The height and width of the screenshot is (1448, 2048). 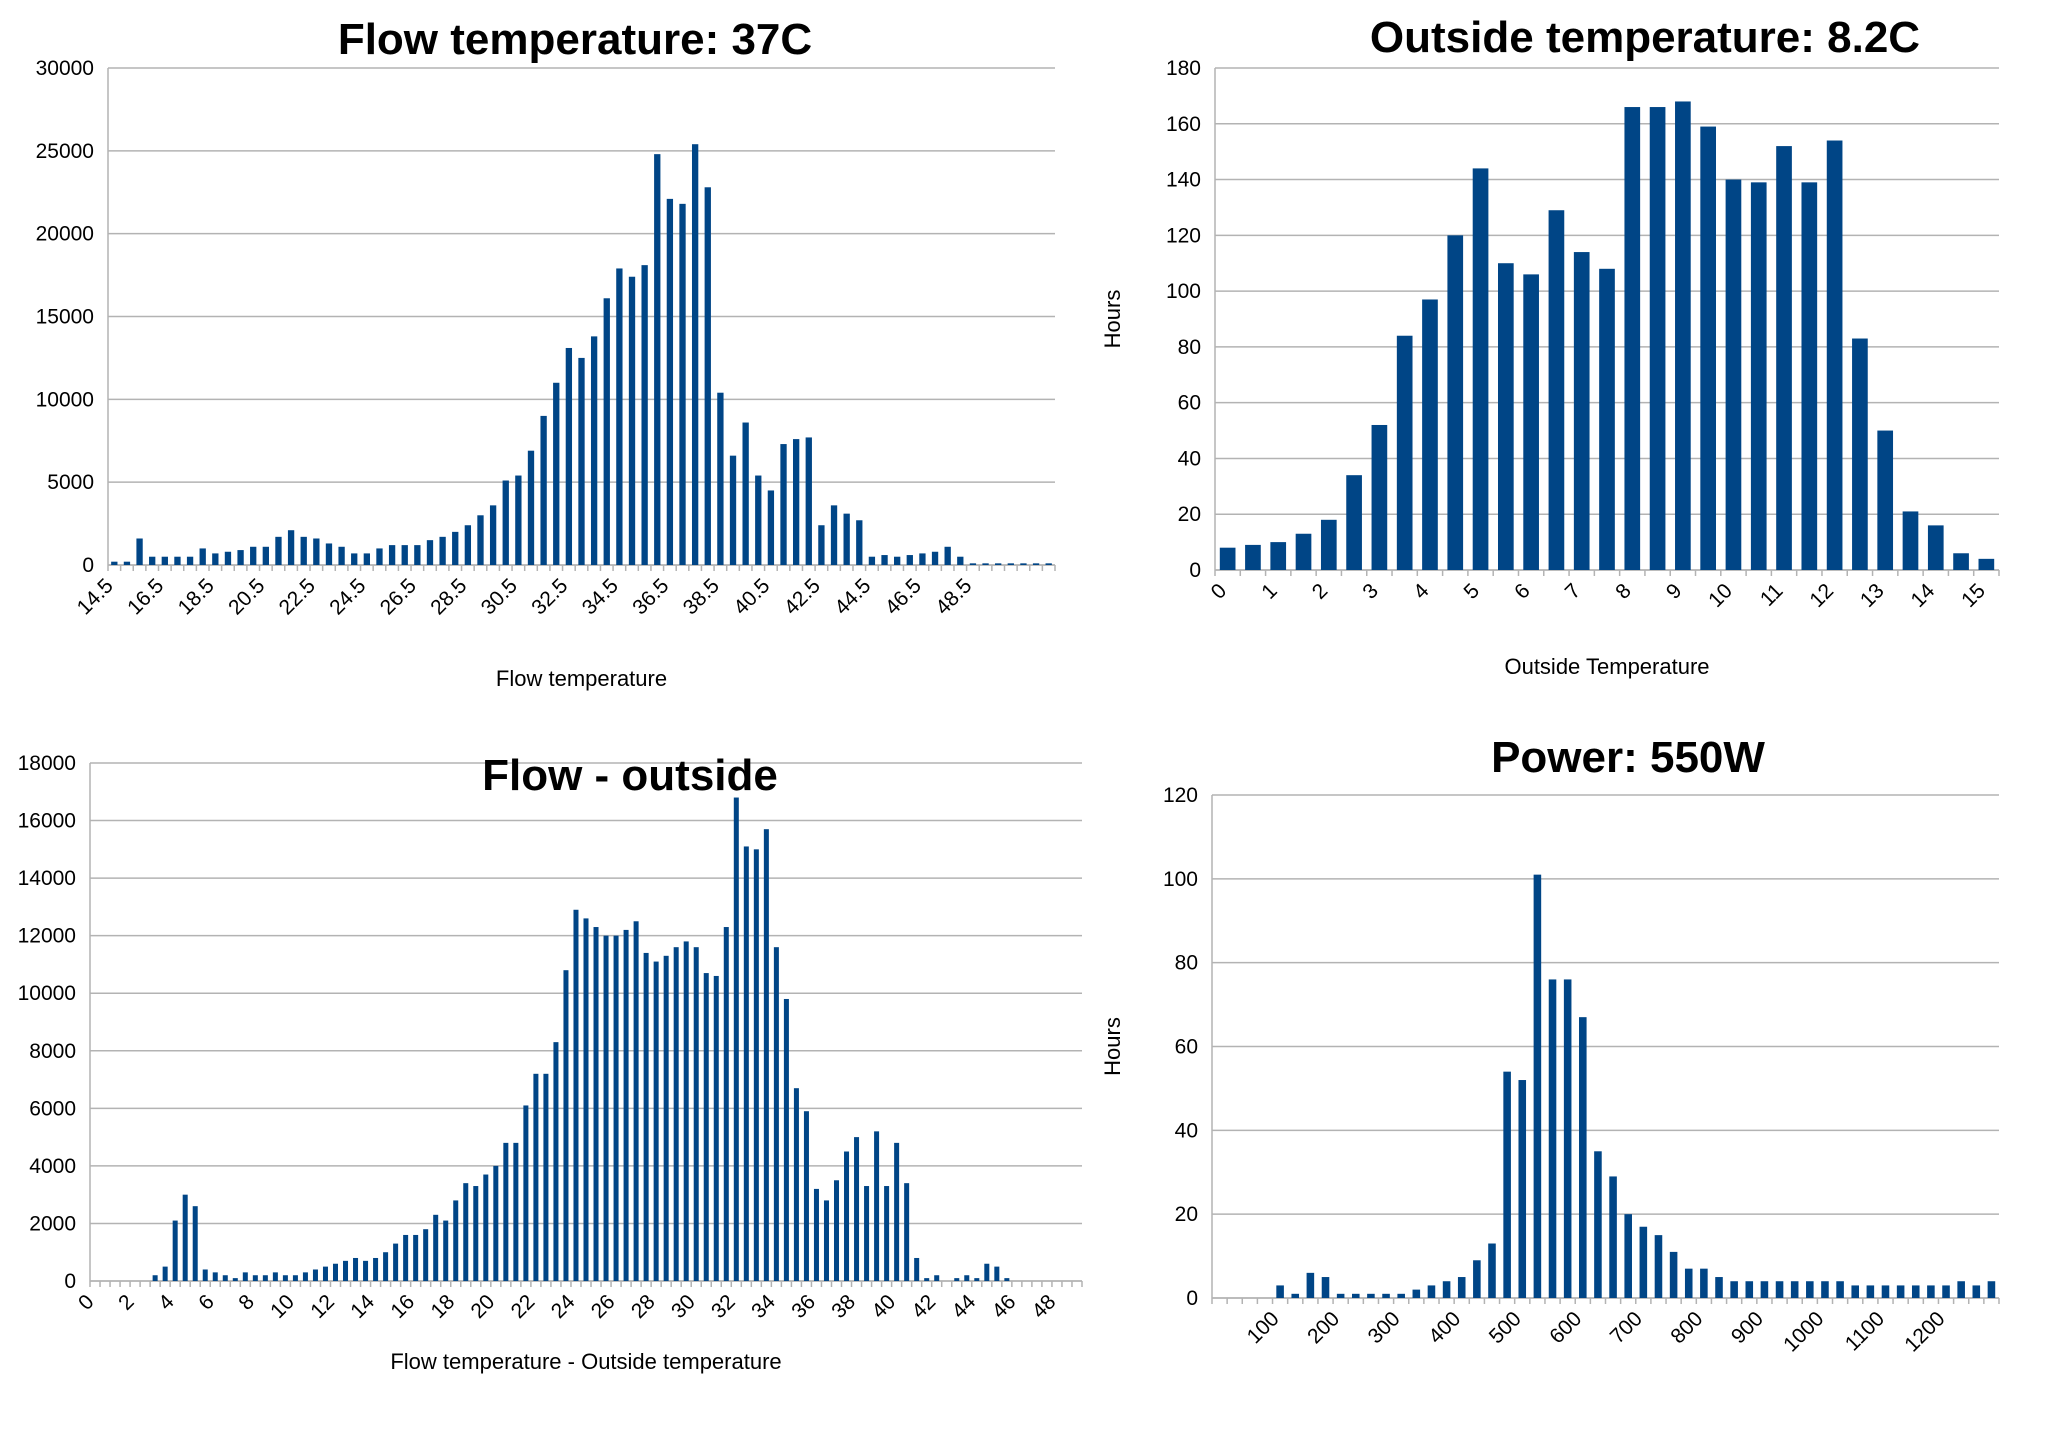 What do you see at coordinates (47, 993) in the screenshot?
I see `y-tick-label: 10000` at bounding box center [47, 993].